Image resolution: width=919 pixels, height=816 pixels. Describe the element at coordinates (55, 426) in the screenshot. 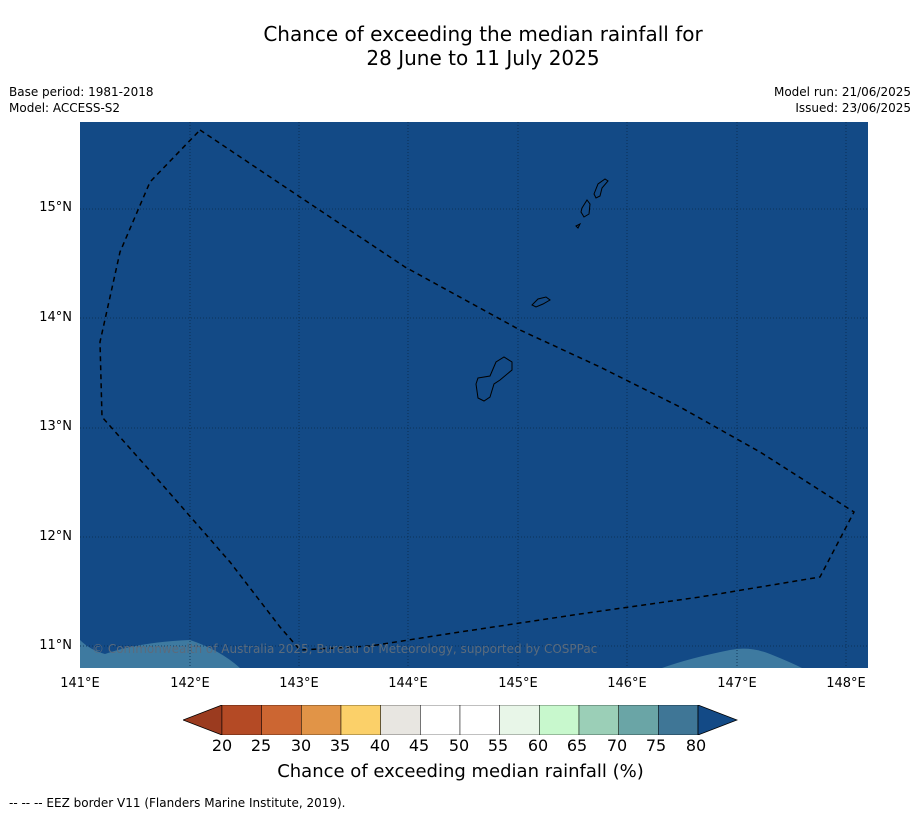

I see `lat-label-13n: 13°N` at that location.